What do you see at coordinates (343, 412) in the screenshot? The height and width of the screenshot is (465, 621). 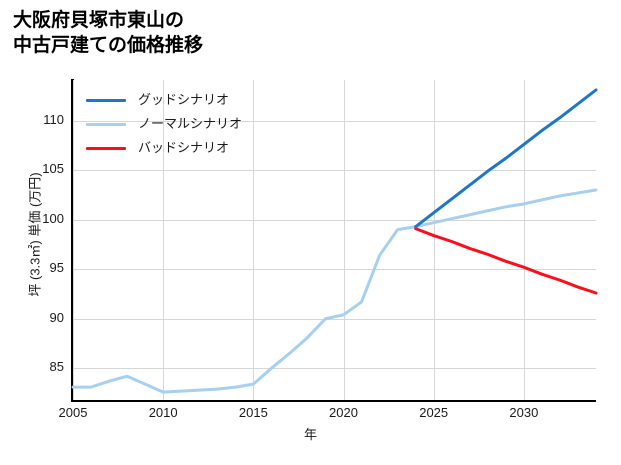 I see `x-axis-tick-label: 2020` at bounding box center [343, 412].